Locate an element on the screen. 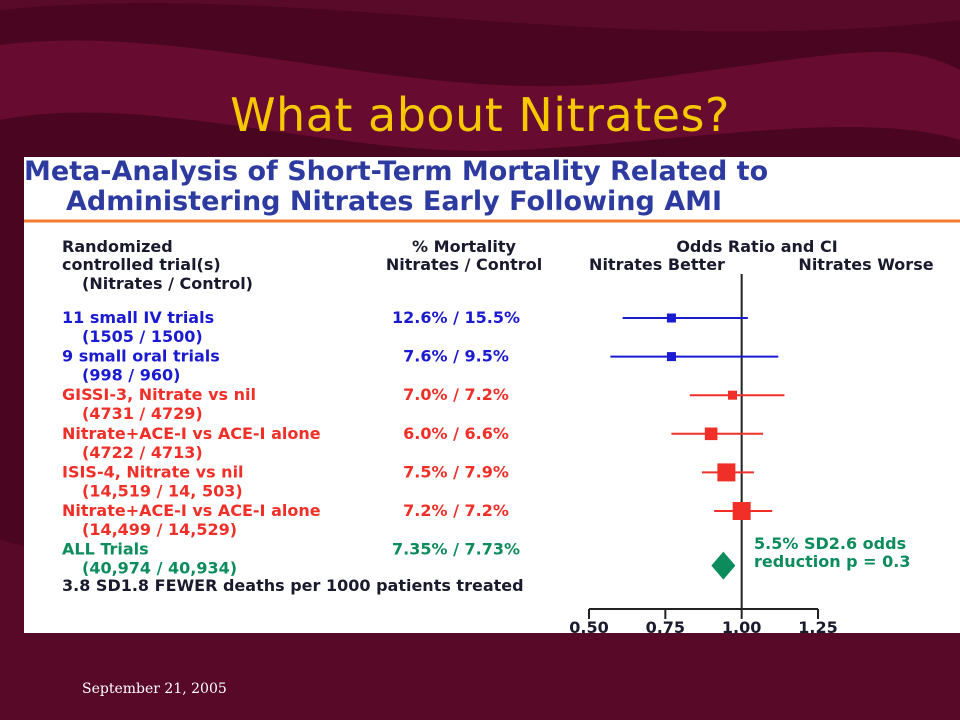 The image size is (960, 720). trial-counts: (4731 / 4729) is located at coordinates (142, 413).